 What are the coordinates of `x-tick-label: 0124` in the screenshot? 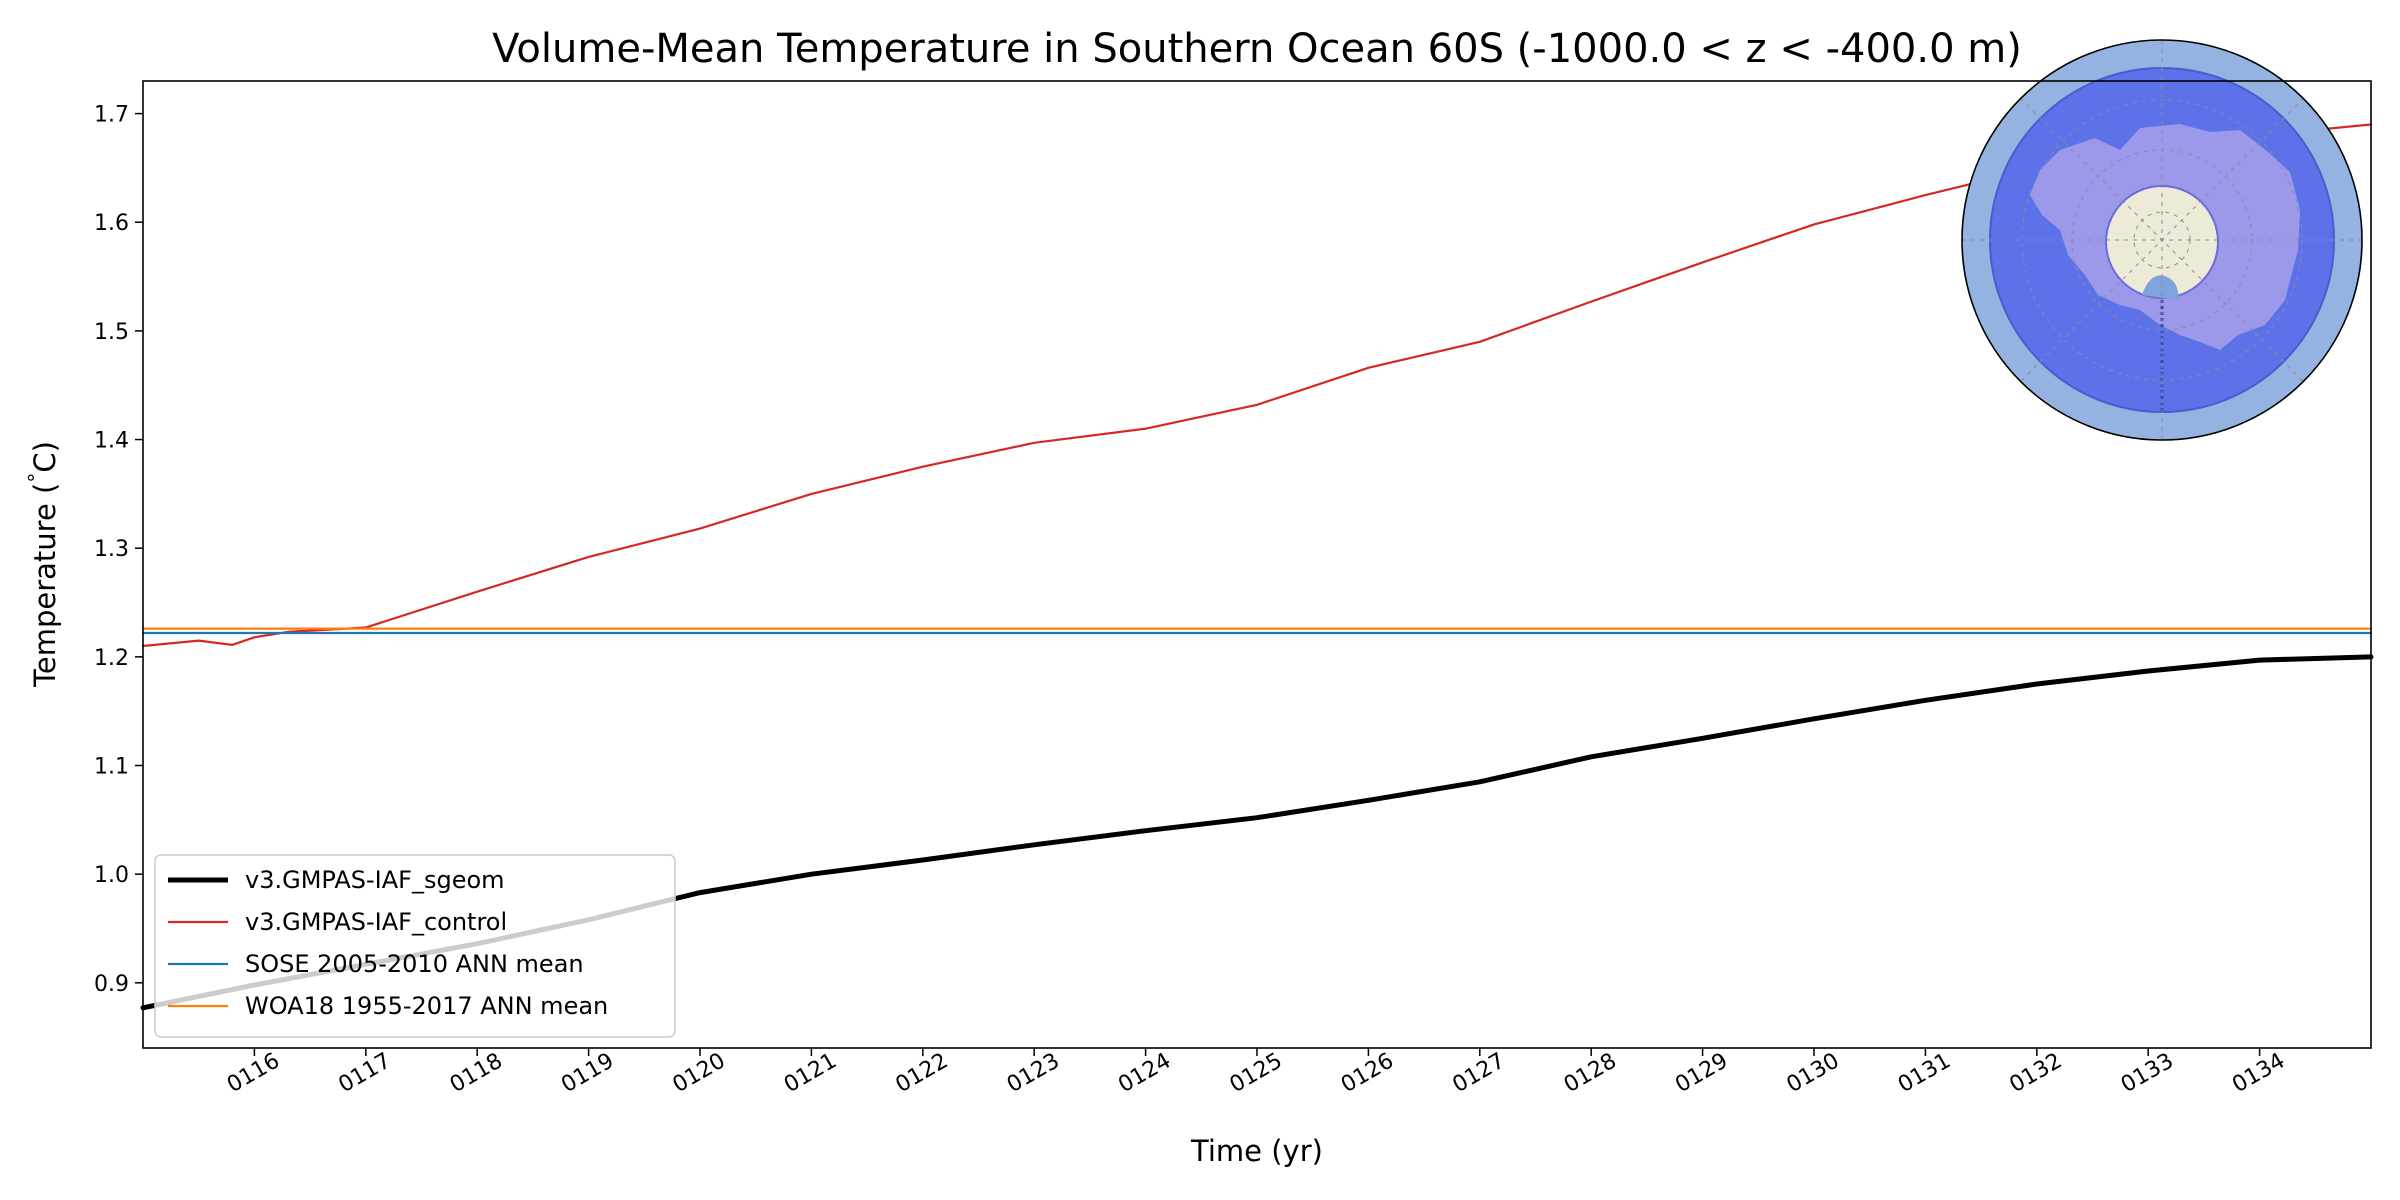 It's located at (1144, 1073).